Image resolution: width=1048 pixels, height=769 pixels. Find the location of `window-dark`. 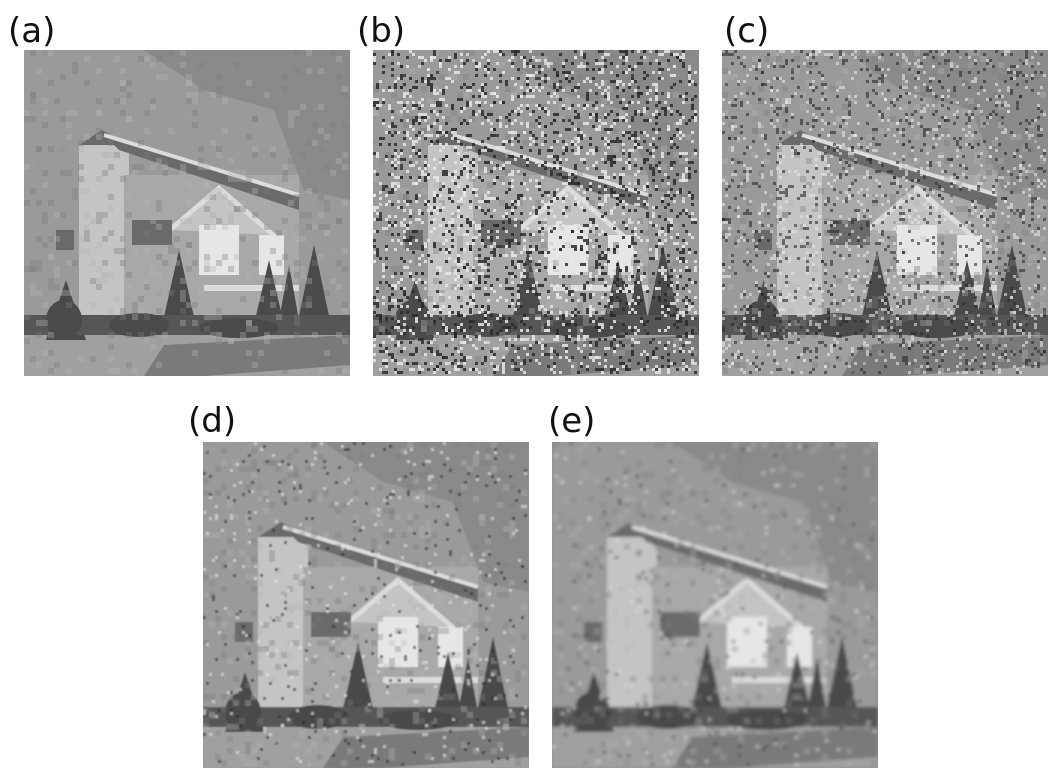

window-dark is located at coordinates (152, 232).